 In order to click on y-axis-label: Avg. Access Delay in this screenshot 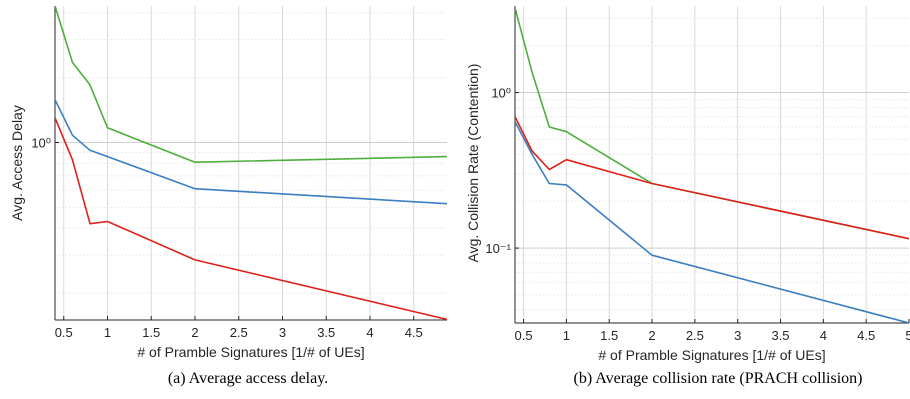, I will do `click(17, 163)`.